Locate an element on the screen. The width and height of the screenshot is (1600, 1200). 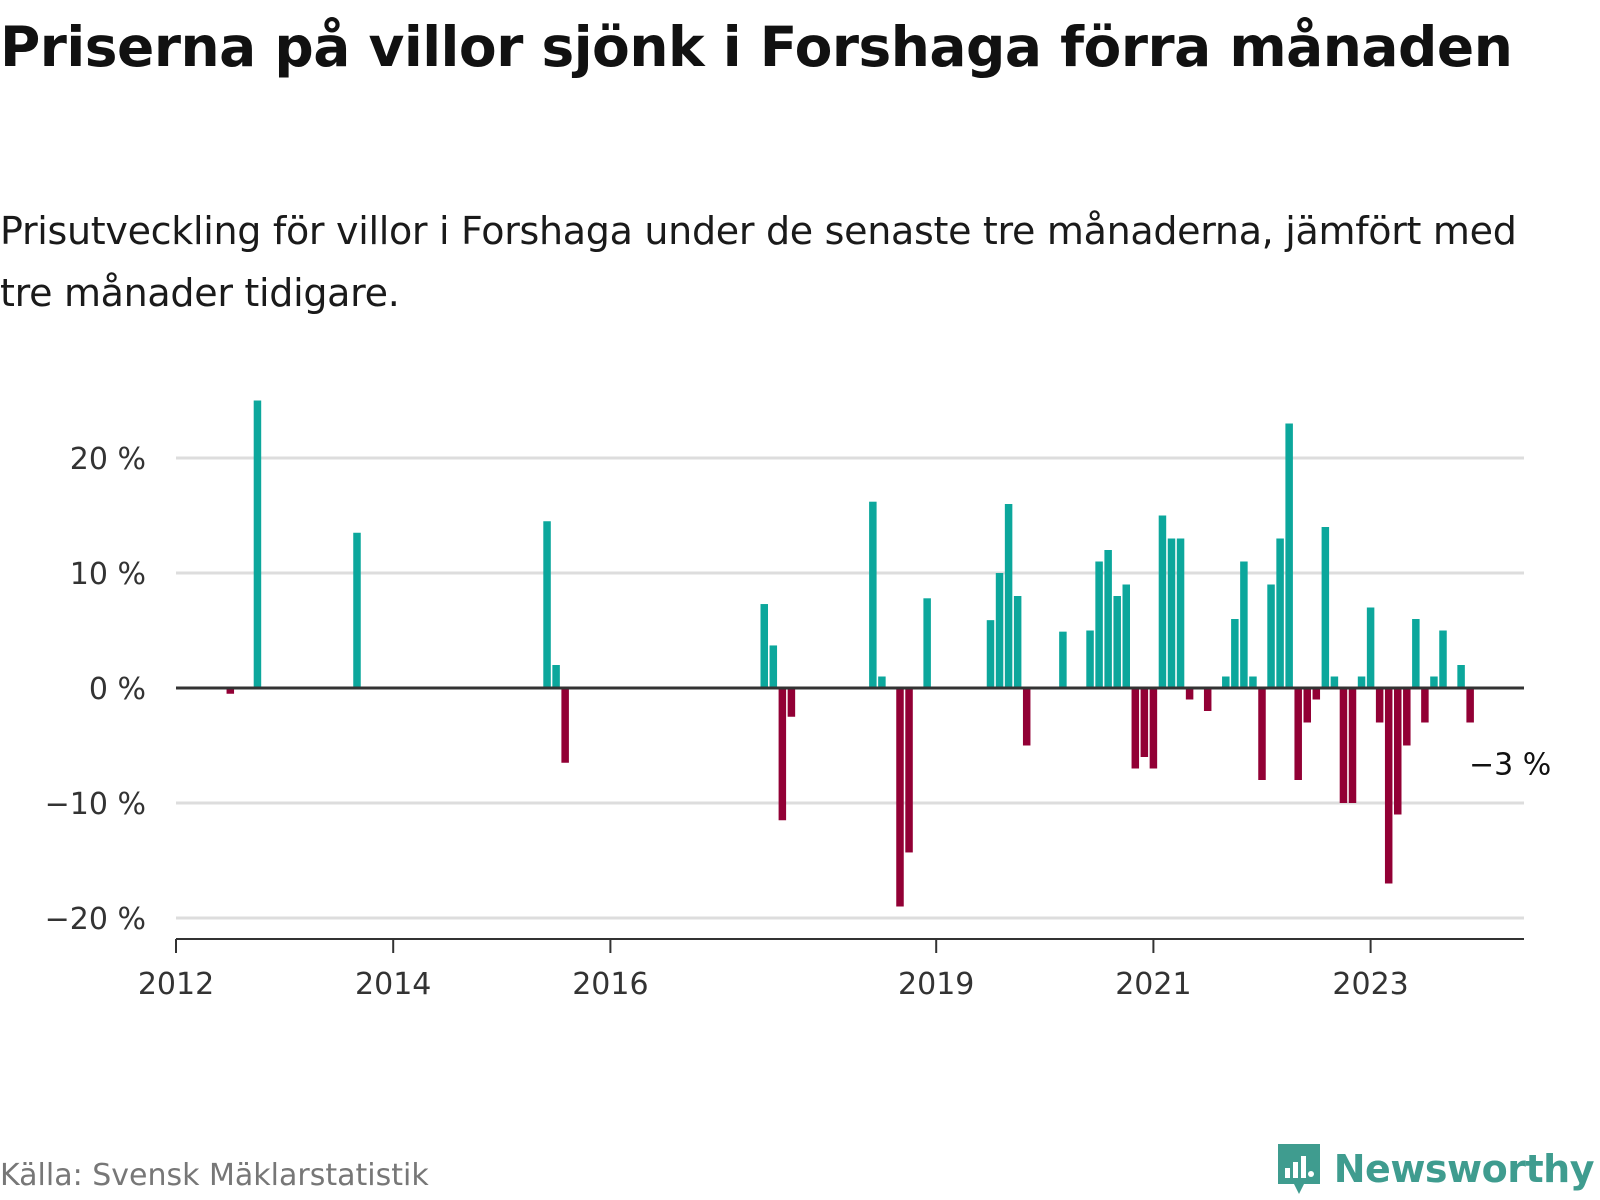
x-tick-label: 2014 is located at coordinates (393, 984).